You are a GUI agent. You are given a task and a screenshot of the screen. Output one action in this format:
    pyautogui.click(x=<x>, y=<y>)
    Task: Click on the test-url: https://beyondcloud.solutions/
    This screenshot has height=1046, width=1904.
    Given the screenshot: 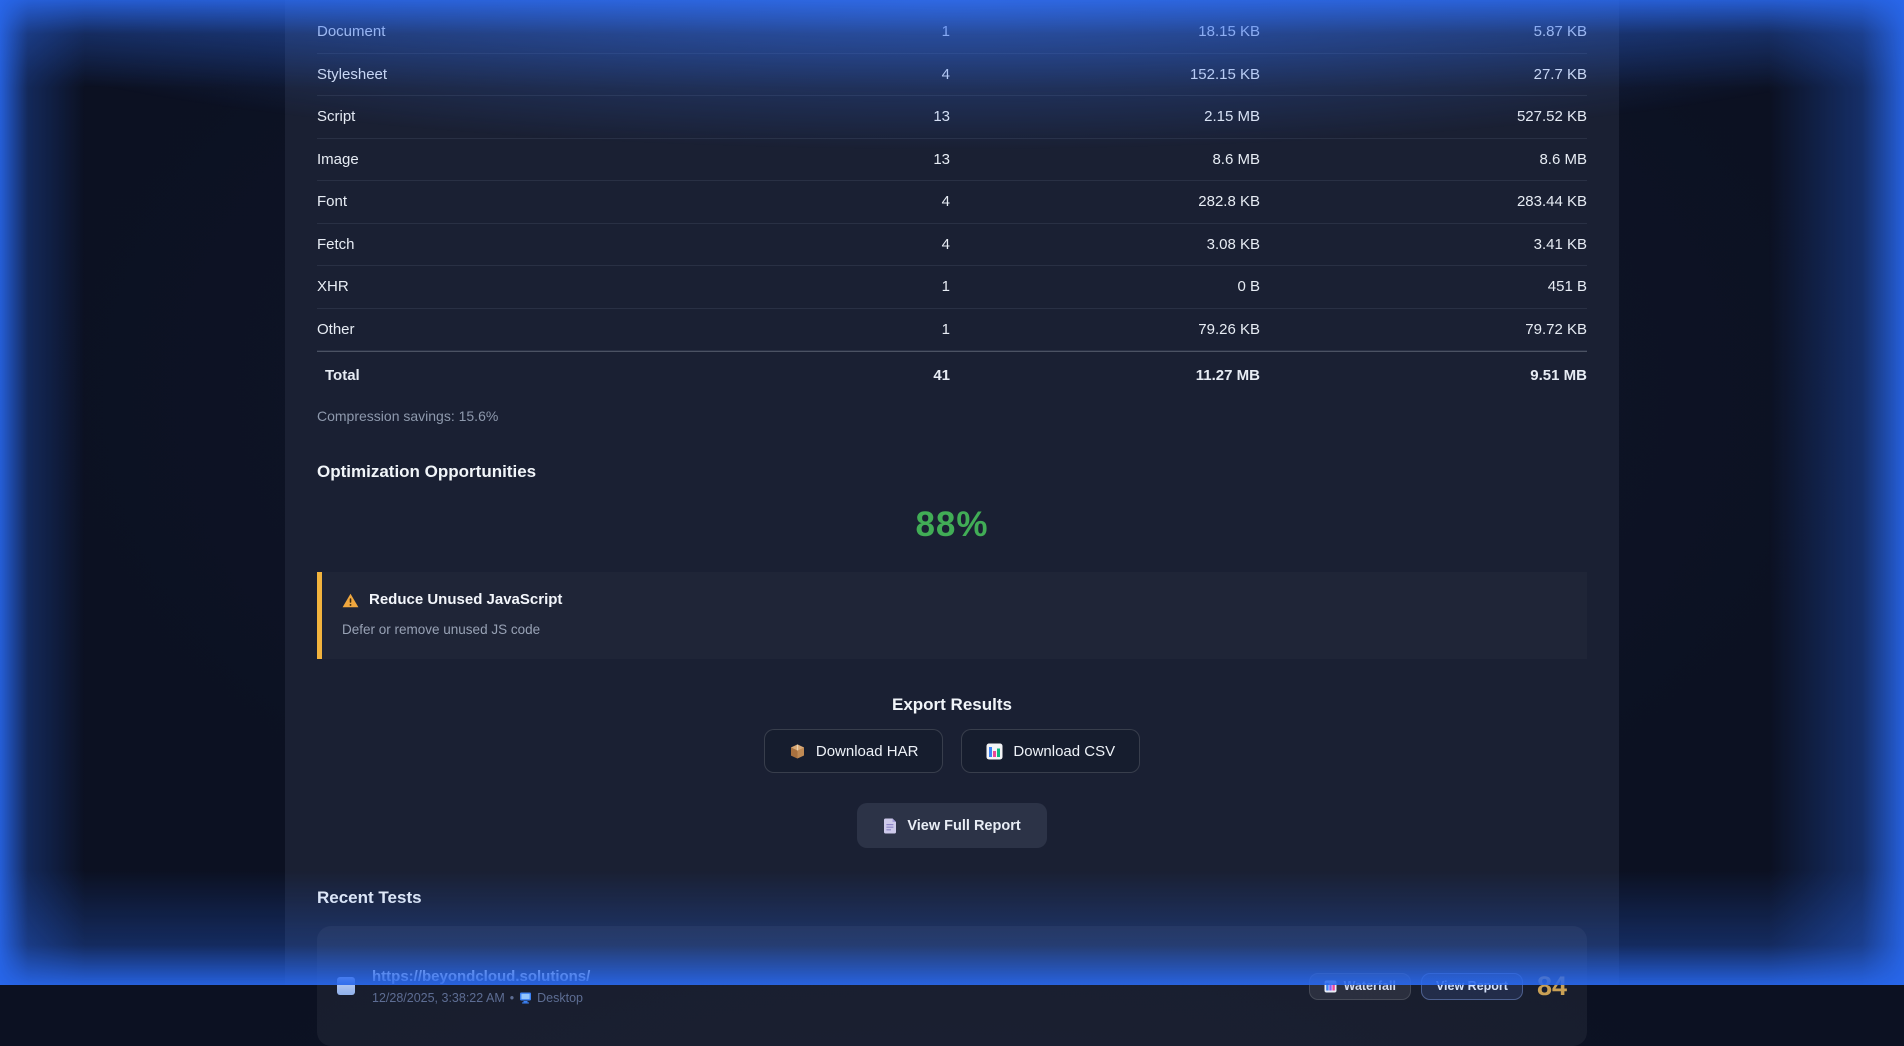 What is the action you would take?
    pyautogui.click(x=481, y=977)
    